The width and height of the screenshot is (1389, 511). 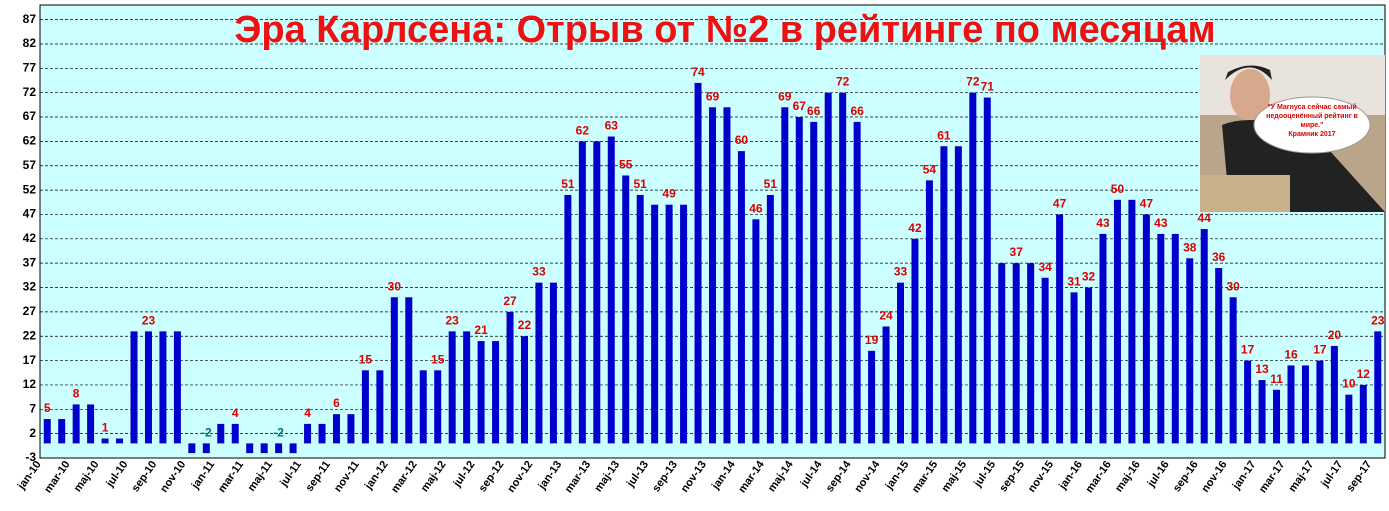 I want to click on x-tick-label: nov-10, so click(x=173, y=477).